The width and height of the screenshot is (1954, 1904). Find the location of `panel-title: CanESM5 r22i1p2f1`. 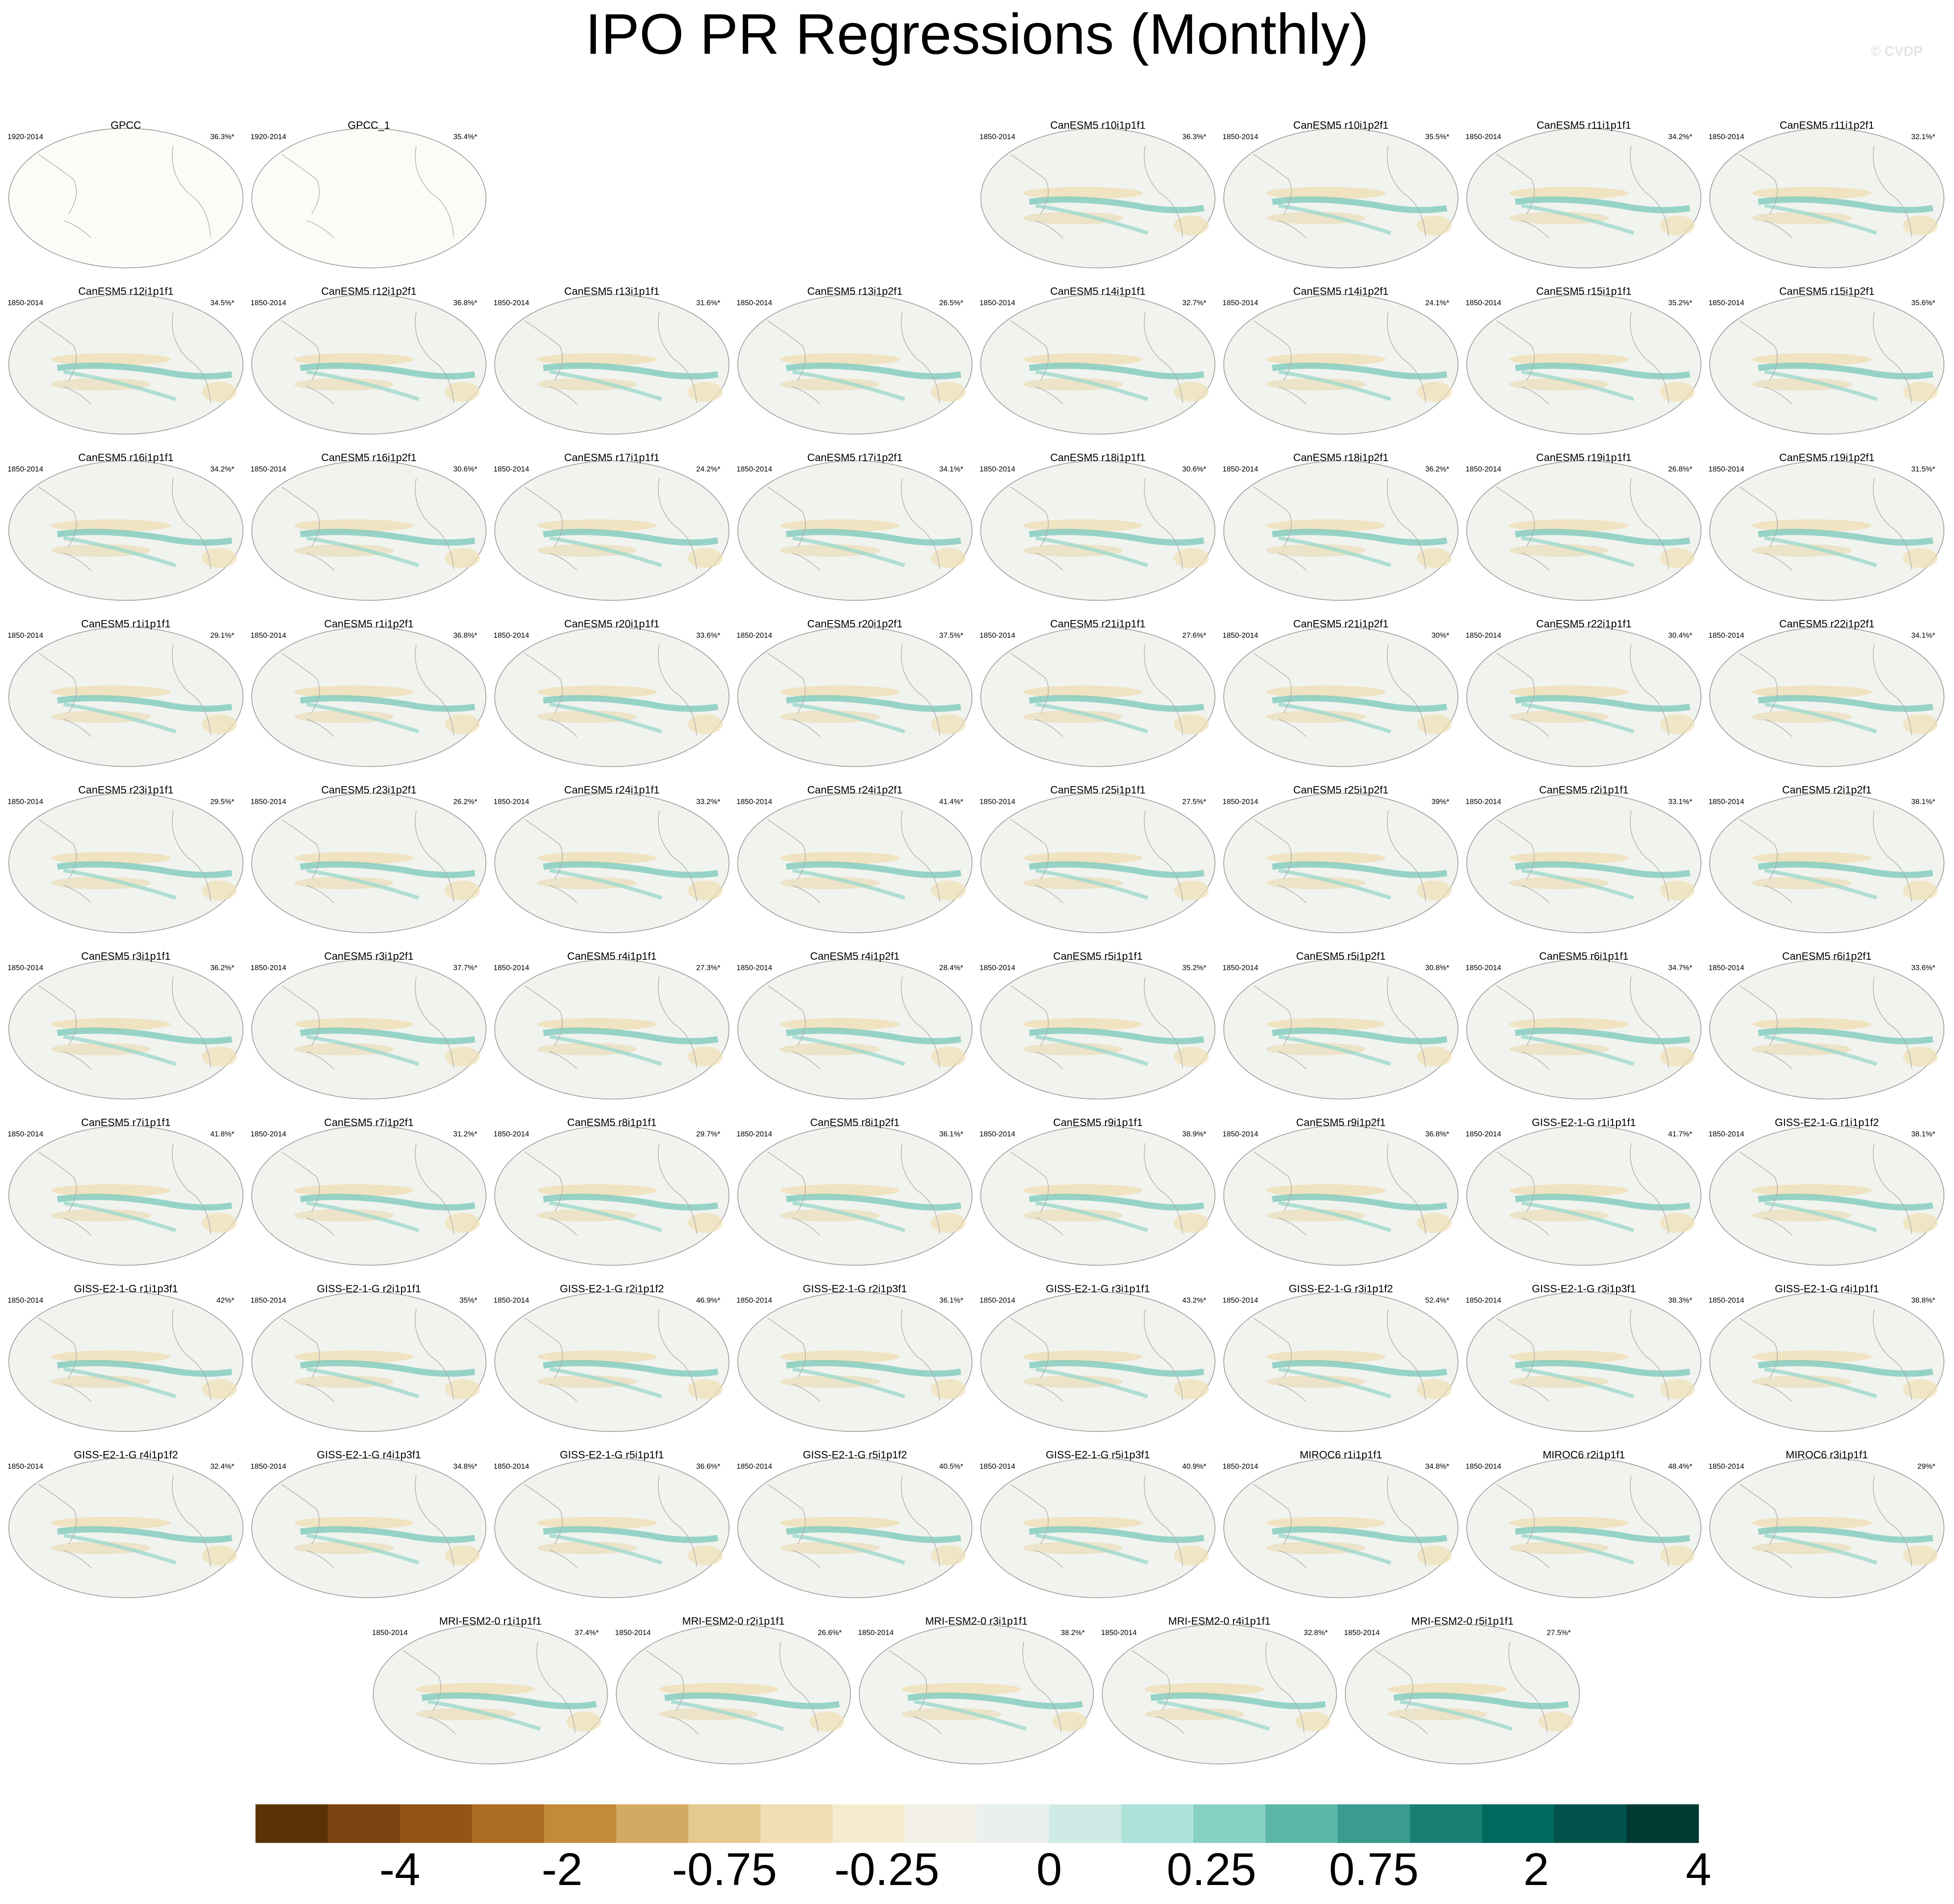

panel-title: CanESM5 r22i1p2f1 is located at coordinates (1827, 624).